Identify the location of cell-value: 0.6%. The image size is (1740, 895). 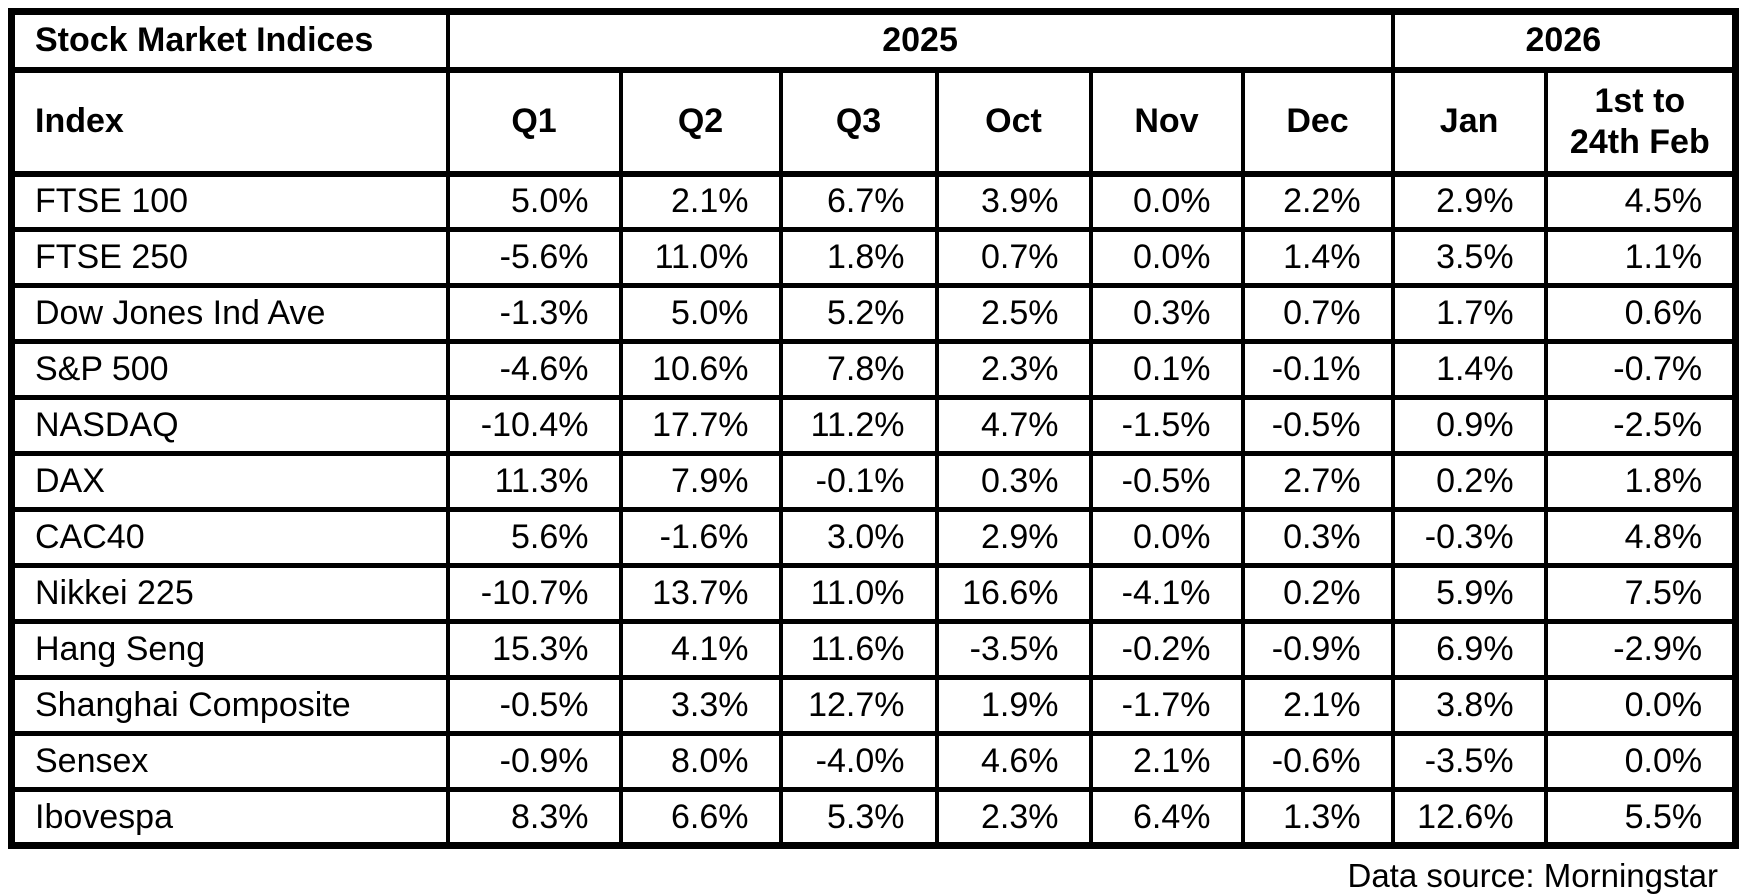
(1640, 313).